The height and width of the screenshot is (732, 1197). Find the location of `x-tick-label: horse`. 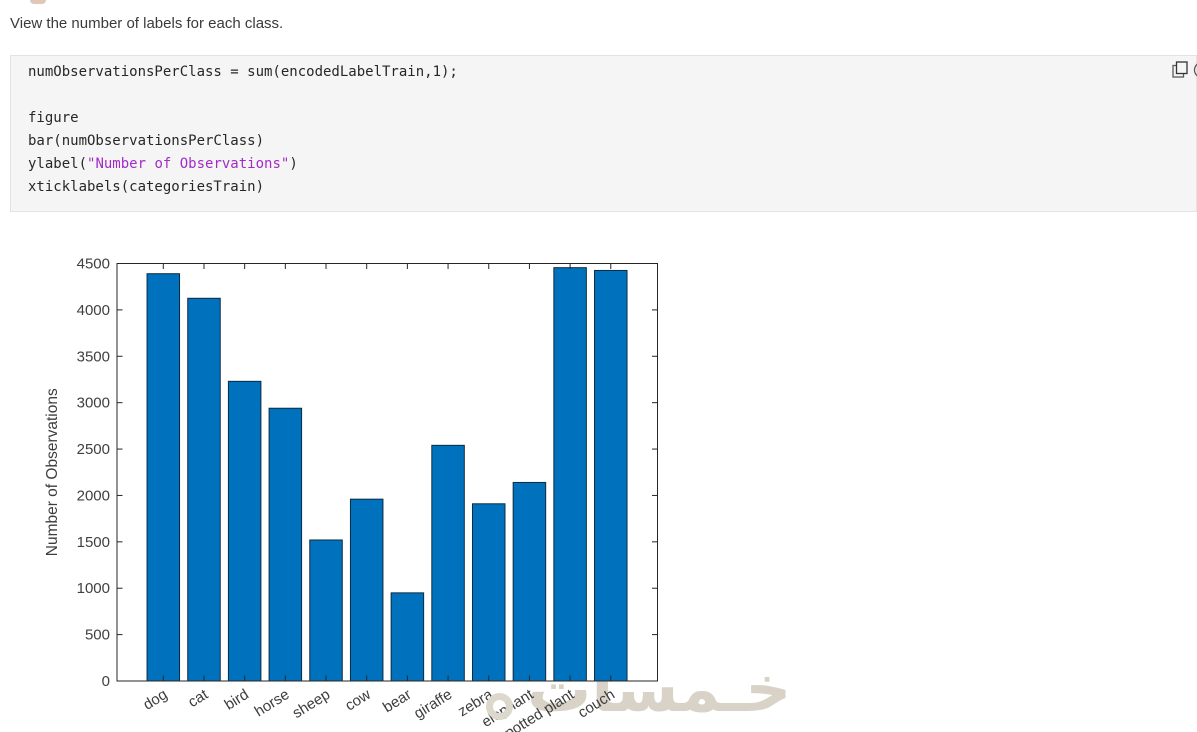

x-tick-label: horse is located at coordinates (272, 703).